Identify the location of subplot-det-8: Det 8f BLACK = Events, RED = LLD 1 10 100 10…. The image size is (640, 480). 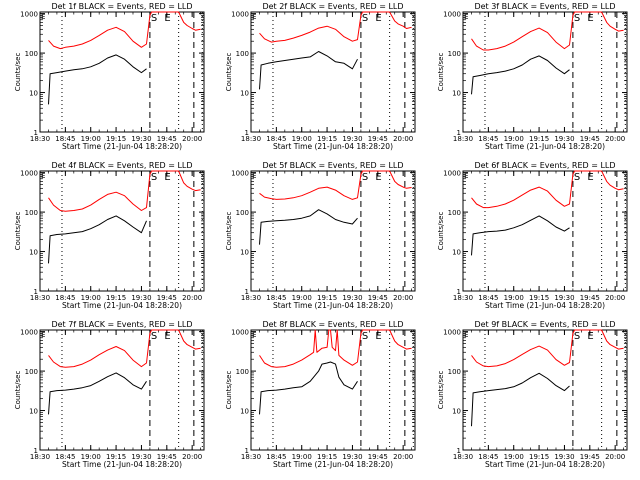
(320, 394).